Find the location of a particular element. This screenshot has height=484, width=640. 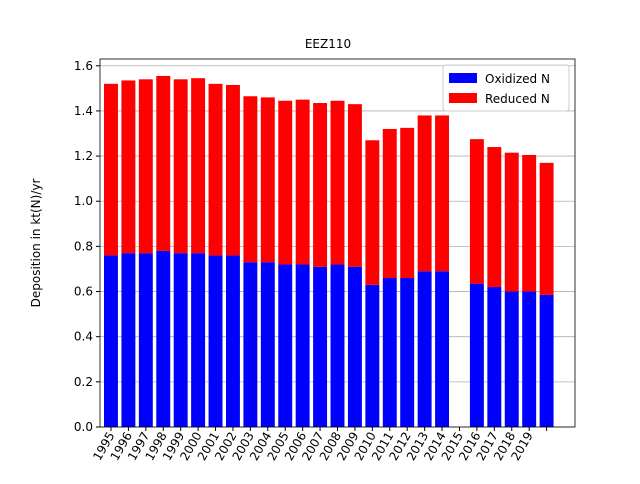

y-tick-label: 1.0 is located at coordinates (83, 201).